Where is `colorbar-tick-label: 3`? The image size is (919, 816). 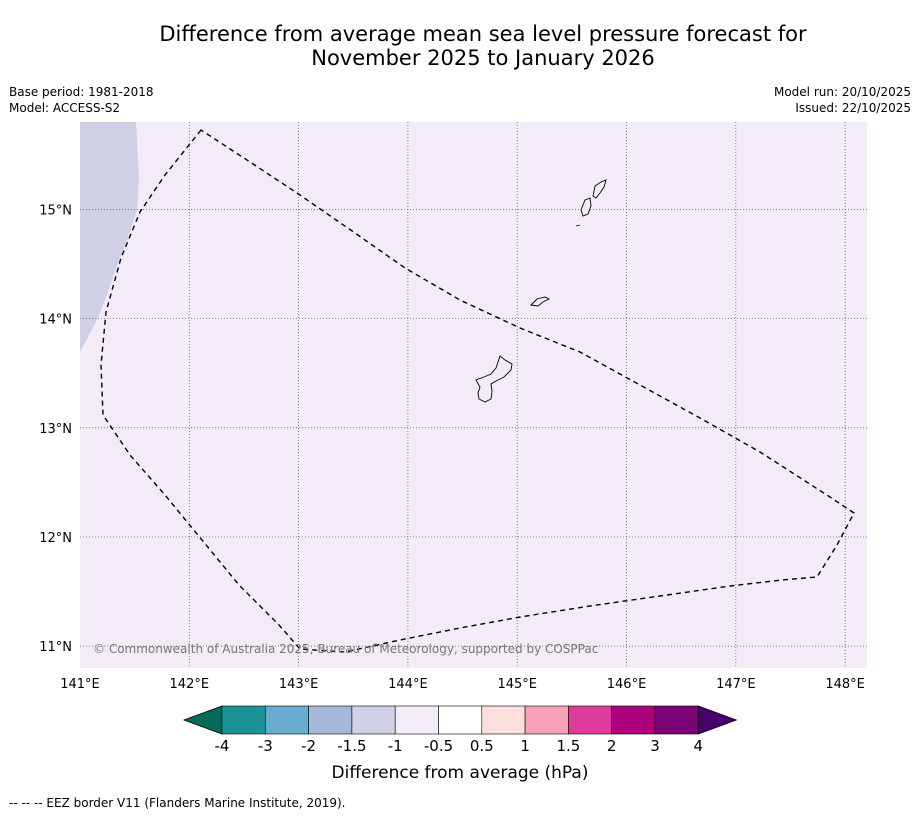 colorbar-tick-label: 3 is located at coordinates (655, 746).